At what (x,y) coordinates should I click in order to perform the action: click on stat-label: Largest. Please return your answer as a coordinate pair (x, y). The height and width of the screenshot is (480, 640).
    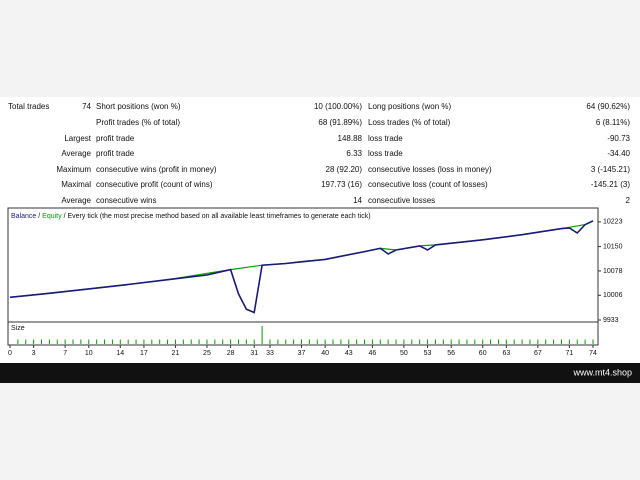
    Looking at the image, I should click on (77, 138).